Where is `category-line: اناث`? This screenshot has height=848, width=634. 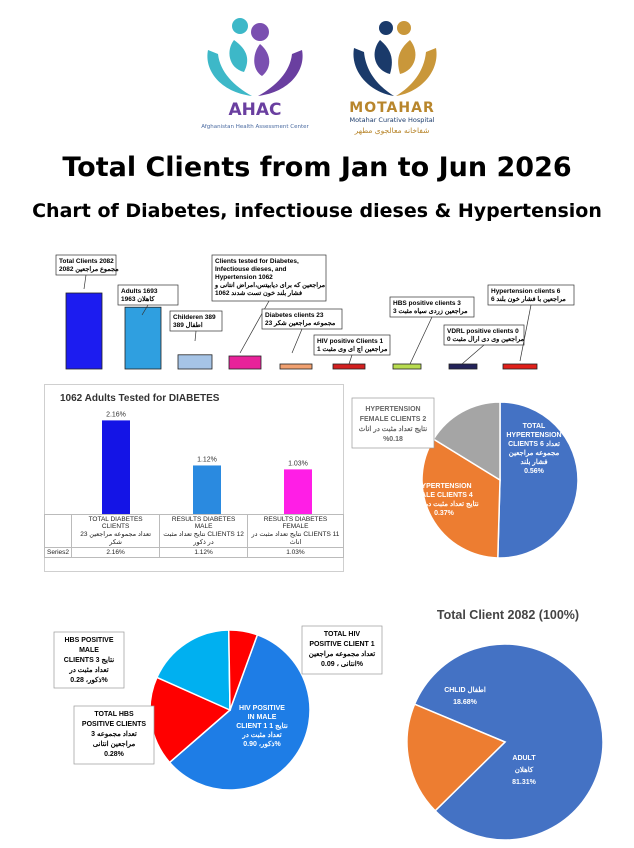 category-line: اناث is located at coordinates (295, 542).